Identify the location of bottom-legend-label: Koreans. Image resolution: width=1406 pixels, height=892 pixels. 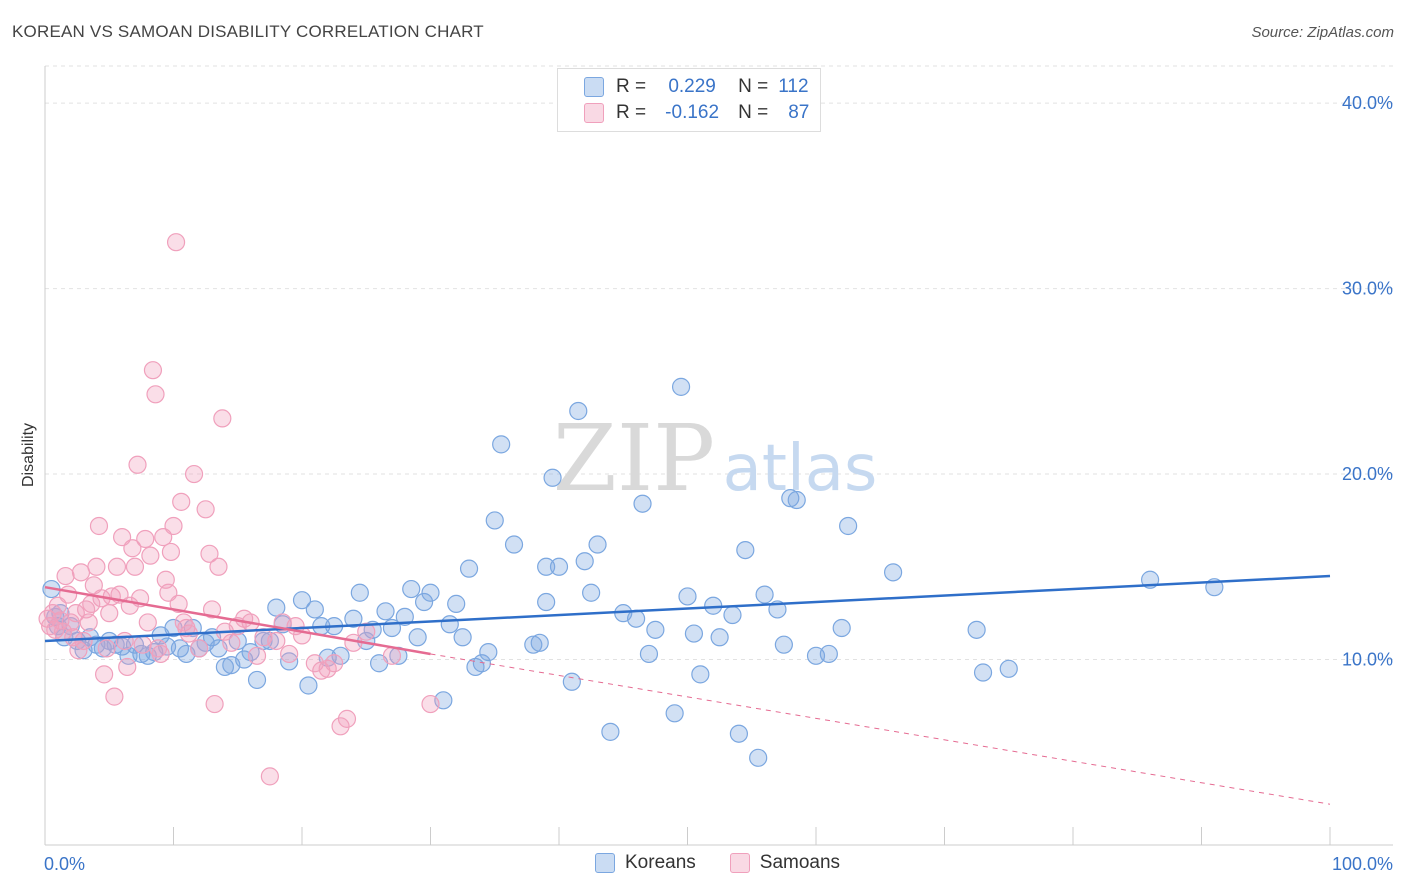
(660, 862).